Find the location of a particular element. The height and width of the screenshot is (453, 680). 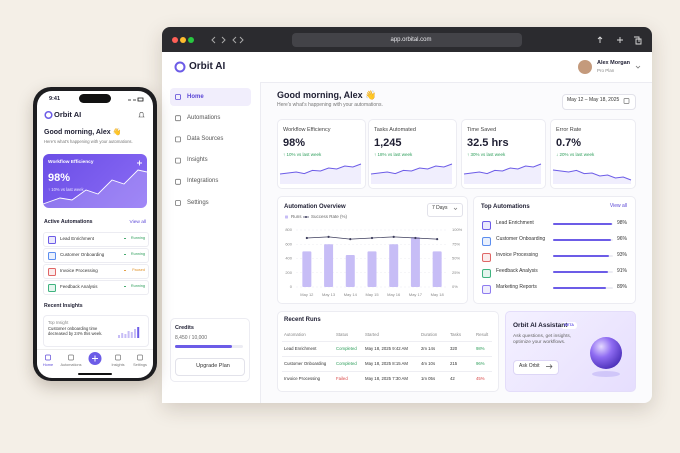

phone-active-title: Active Automations is located at coordinates (68, 221).